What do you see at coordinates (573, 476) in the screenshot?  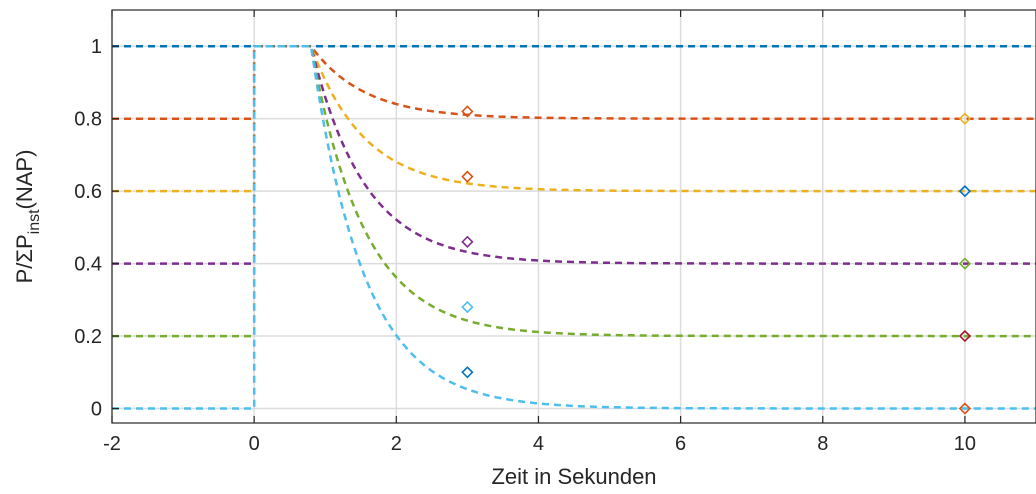 I see `x-axis-label: Zeit in Sekunden` at bounding box center [573, 476].